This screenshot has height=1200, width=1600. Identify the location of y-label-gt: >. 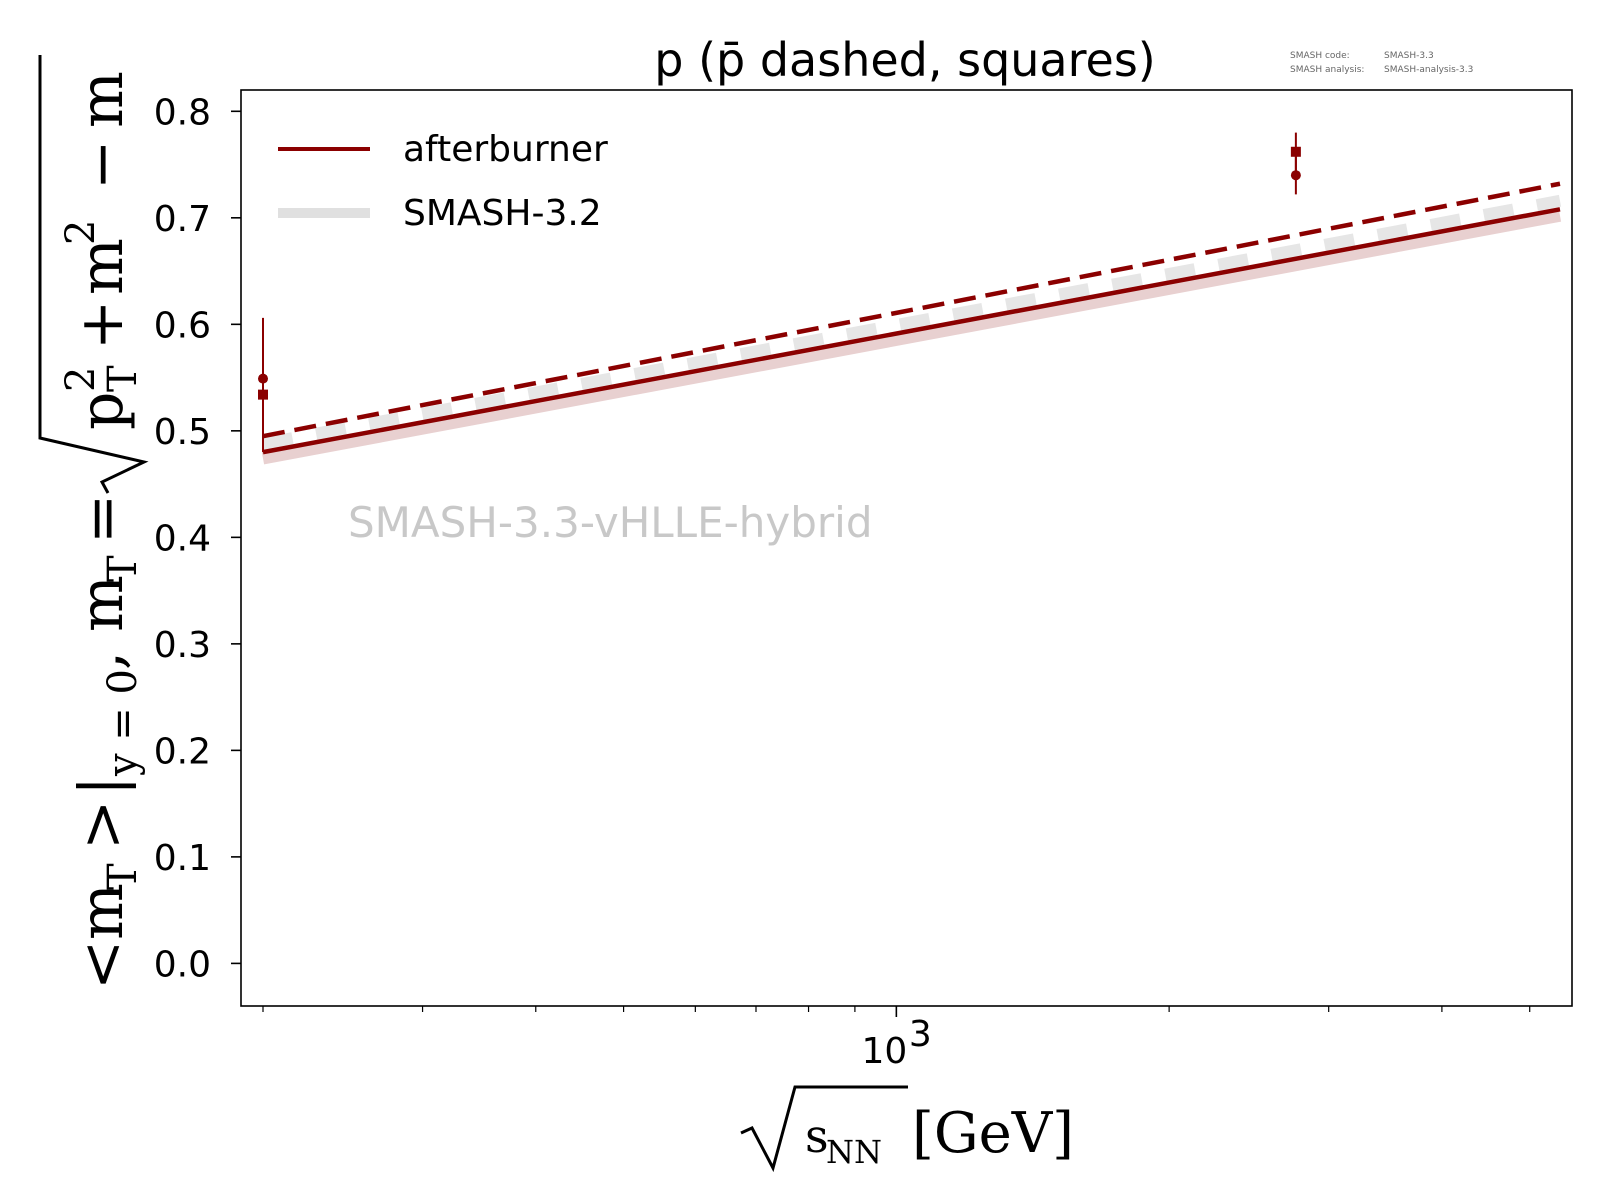
(102, 825).